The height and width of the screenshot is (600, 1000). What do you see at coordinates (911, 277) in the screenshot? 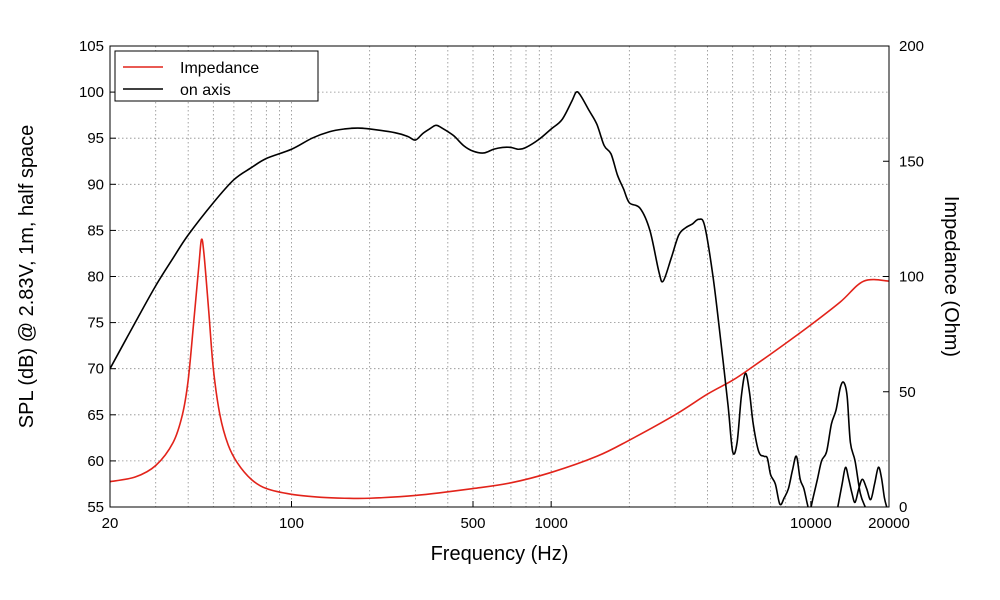
I see `right-y-tick-label: 100` at bounding box center [911, 277].